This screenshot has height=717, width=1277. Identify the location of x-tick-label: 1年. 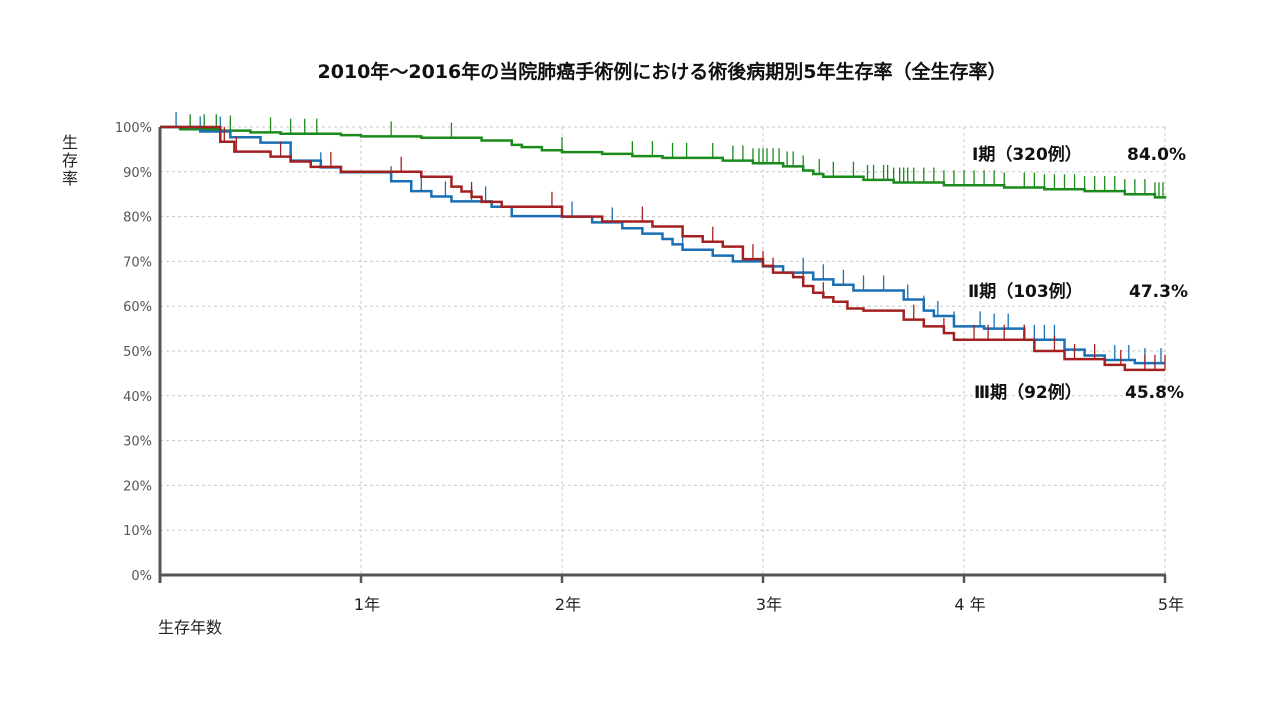
(367, 604).